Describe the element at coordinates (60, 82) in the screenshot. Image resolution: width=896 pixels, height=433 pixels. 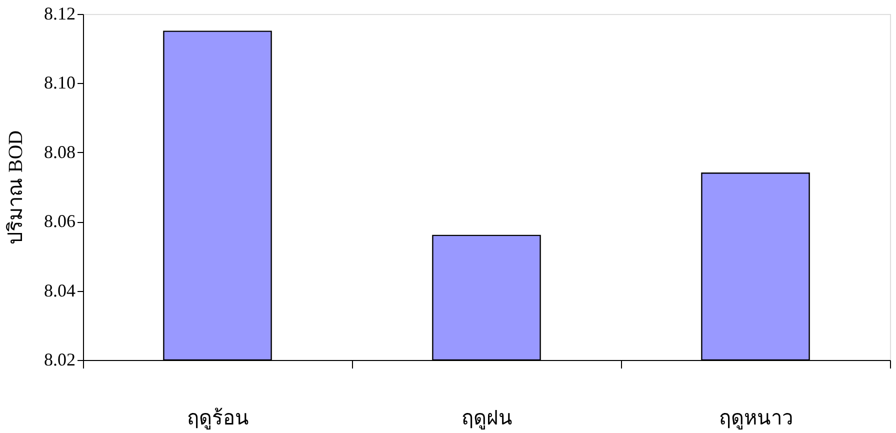
I see `y-tick-label: 8.10` at that location.